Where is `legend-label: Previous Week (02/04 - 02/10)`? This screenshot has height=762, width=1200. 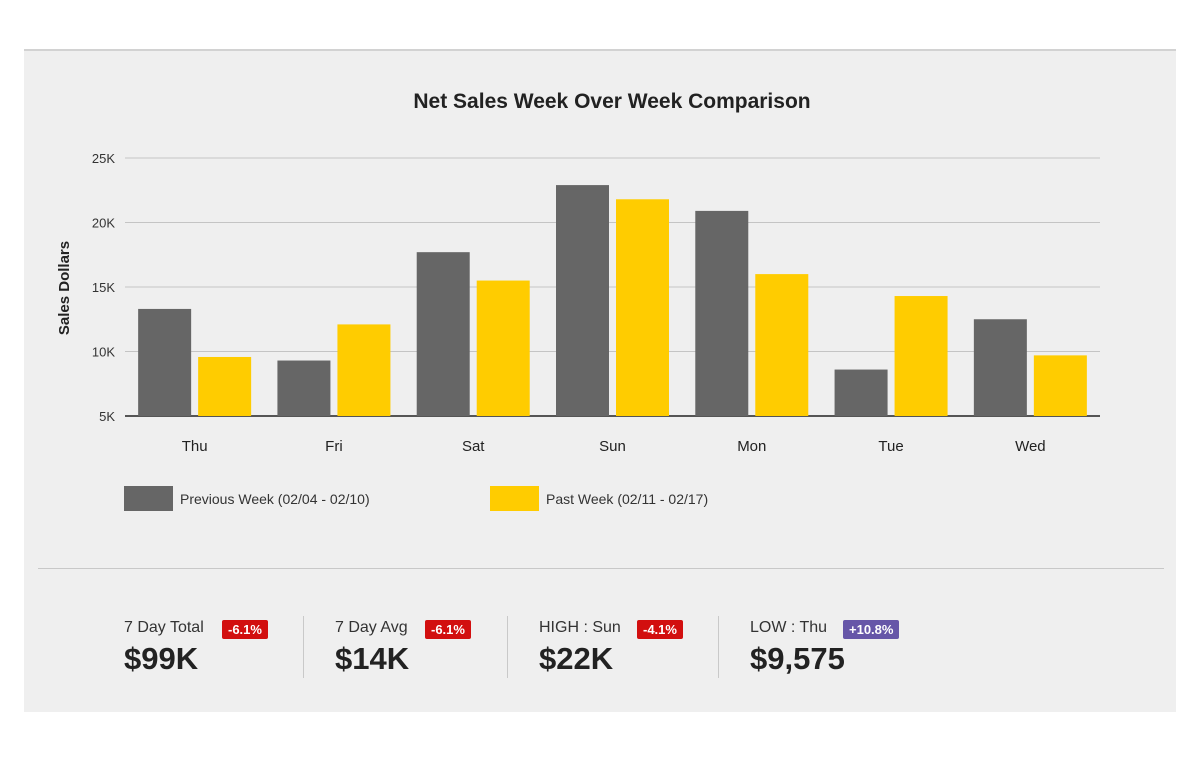 legend-label: Previous Week (02/04 - 02/10) is located at coordinates (275, 499).